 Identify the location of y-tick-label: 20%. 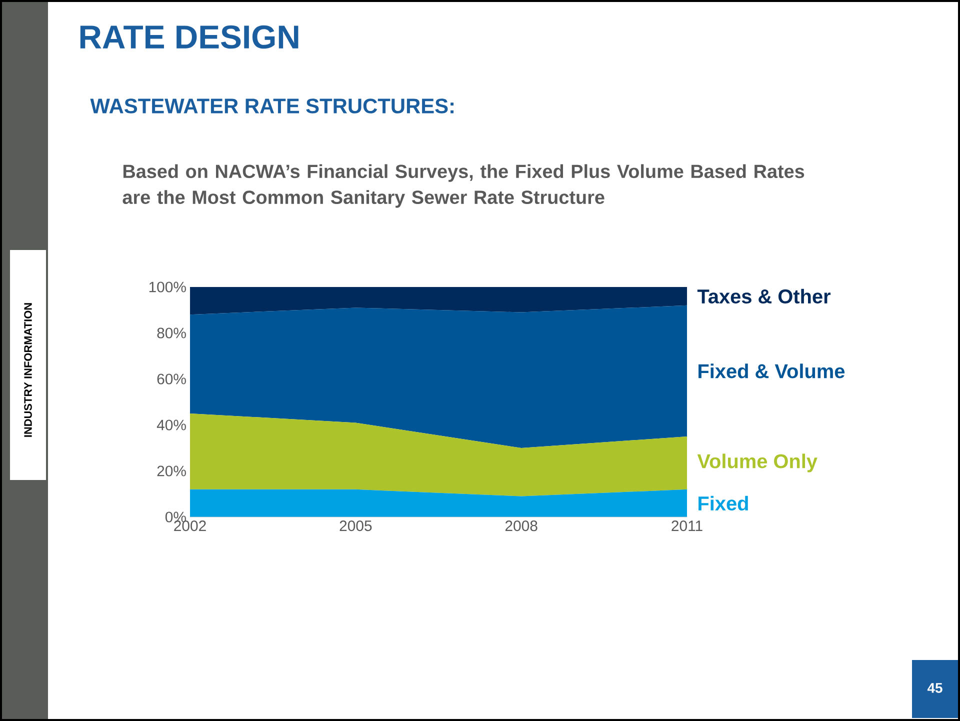
(171, 471).